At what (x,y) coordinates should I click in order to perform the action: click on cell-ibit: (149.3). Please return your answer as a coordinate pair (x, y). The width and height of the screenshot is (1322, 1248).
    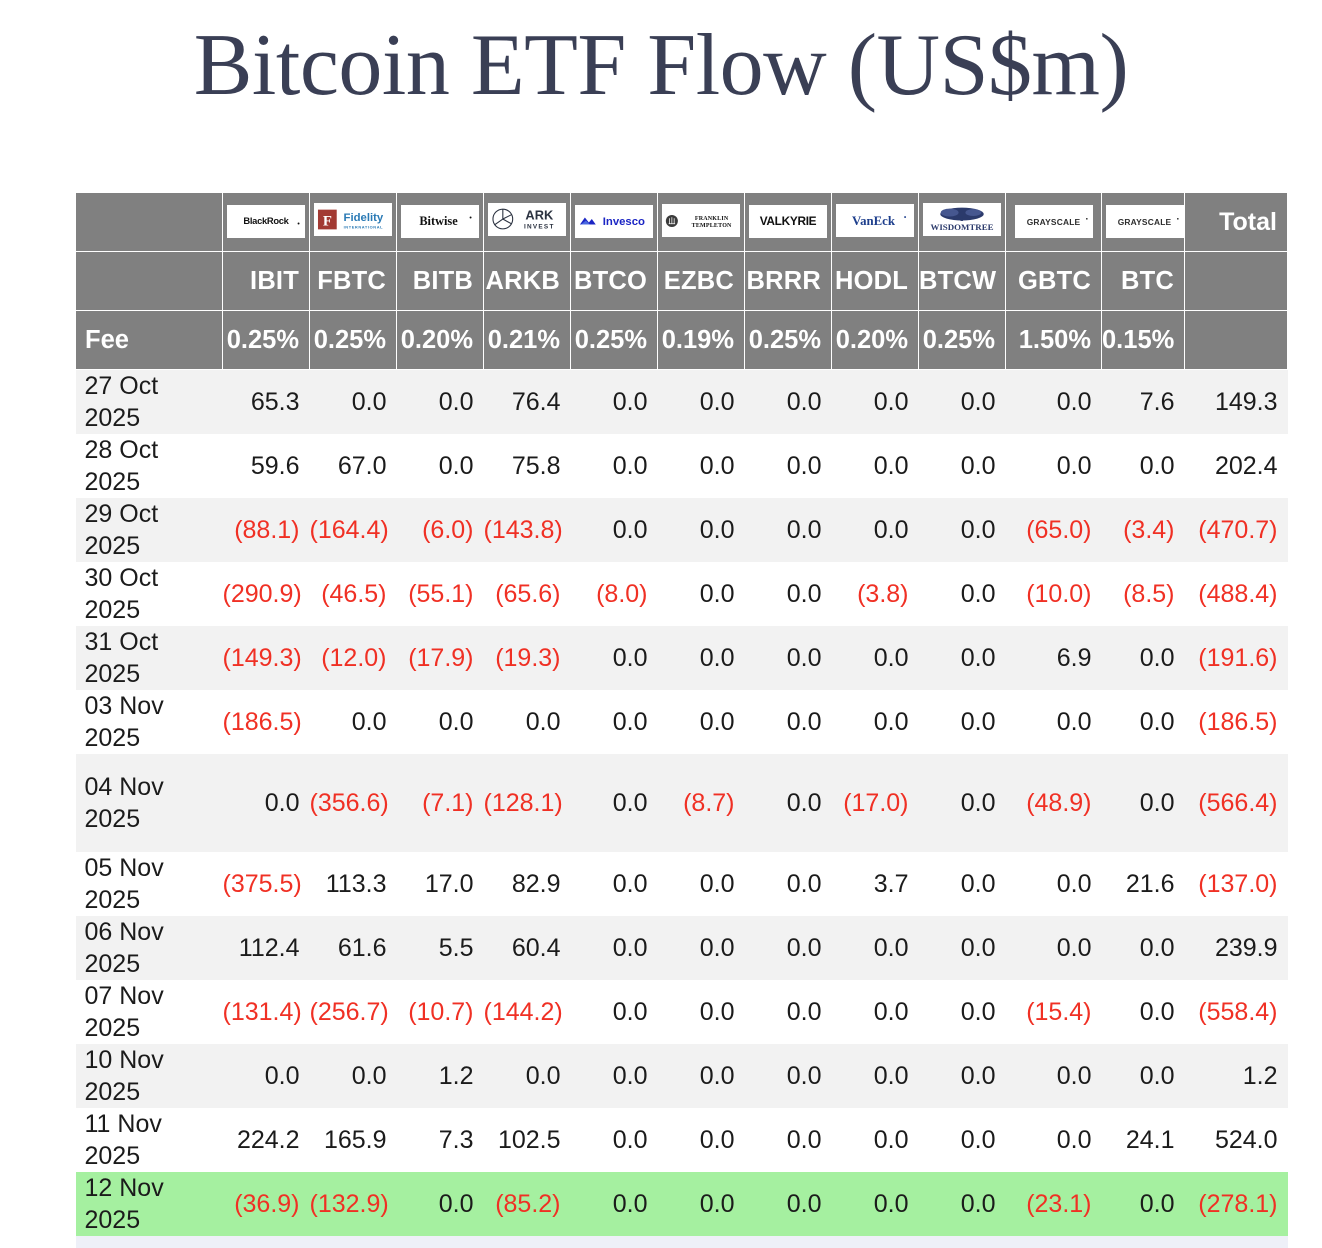
    Looking at the image, I should click on (266, 658).